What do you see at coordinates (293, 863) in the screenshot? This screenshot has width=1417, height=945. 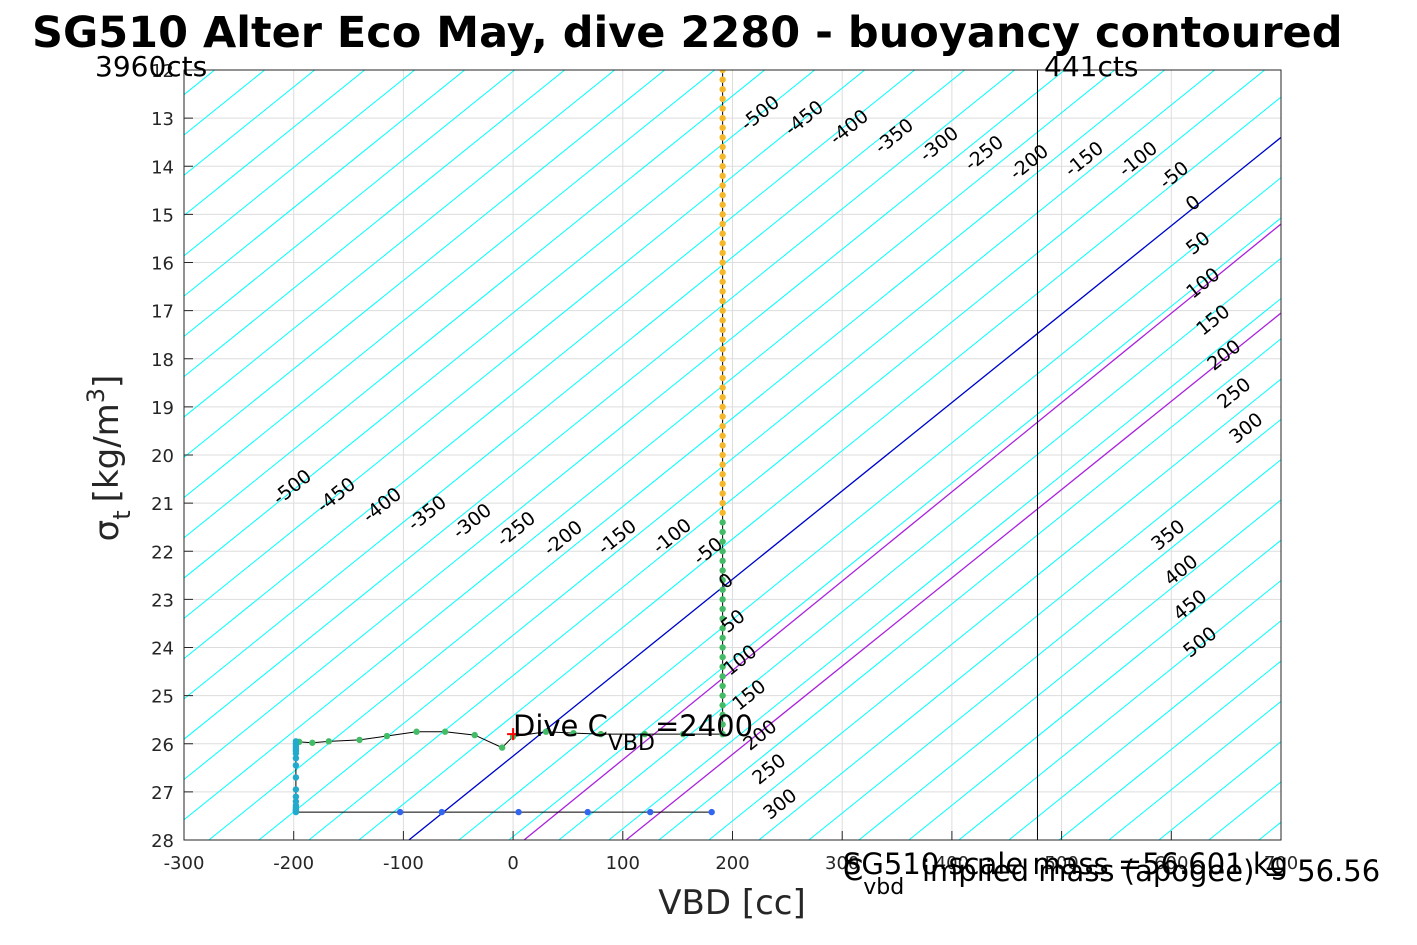 I see `x-tick-label: -200` at bounding box center [293, 863].